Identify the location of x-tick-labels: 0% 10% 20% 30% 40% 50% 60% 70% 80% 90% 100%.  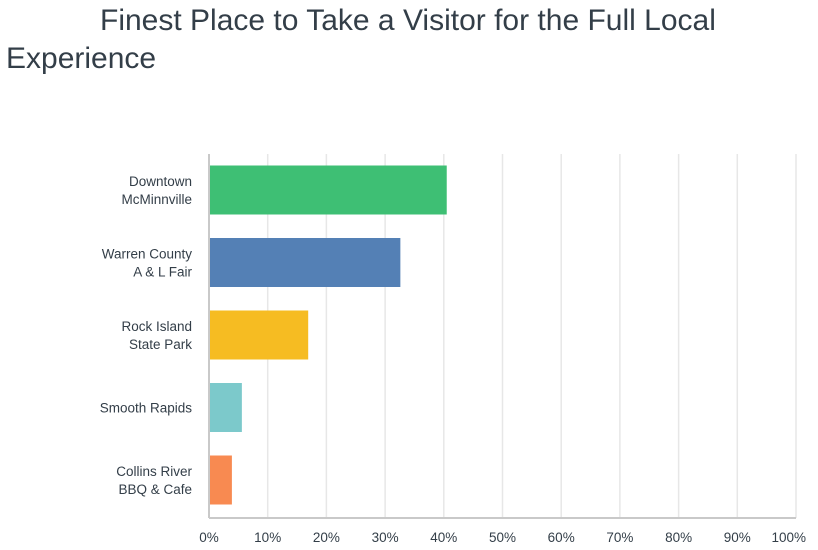
(502, 537).